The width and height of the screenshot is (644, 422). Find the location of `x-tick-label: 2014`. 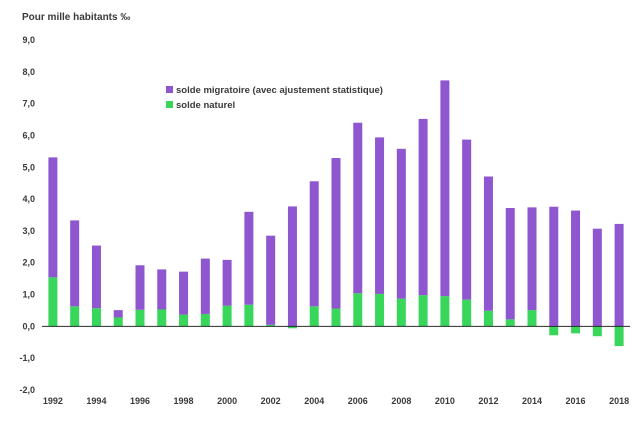

x-tick-label: 2014 is located at coordinates (532, 401).